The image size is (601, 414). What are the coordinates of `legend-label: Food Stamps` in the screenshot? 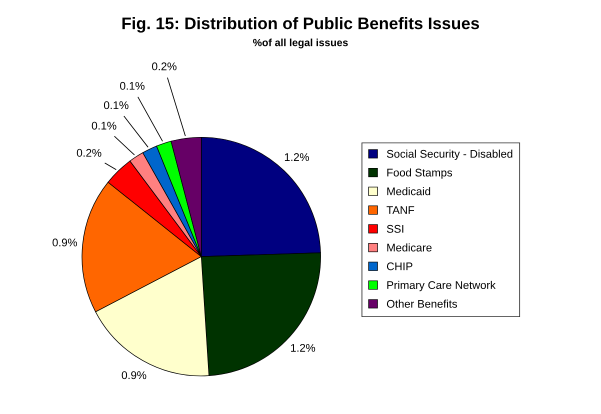 It's located at (419, 173).